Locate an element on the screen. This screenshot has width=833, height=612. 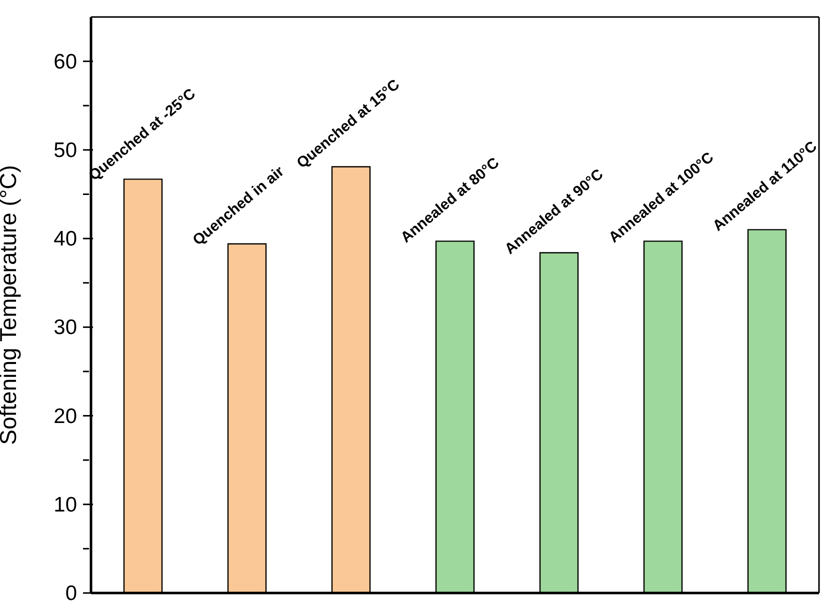
y-tick-label: 20 is located at coordinates (65, 416).